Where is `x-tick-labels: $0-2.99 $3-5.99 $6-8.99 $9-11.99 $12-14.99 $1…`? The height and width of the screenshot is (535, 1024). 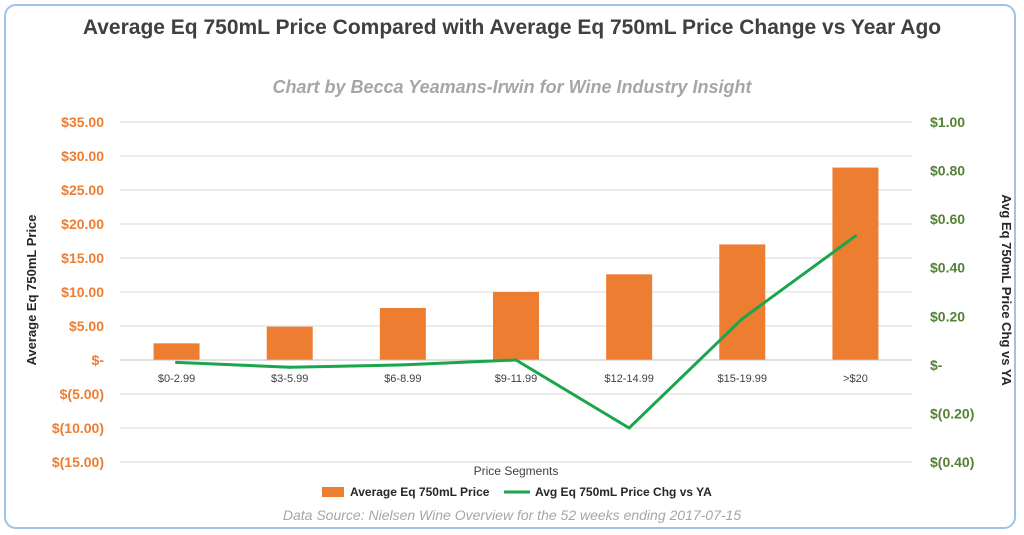 x-tick-labels: $0-2.99 $3-5.99 $6-8.99 $9-11.99 $12-14.99 $1… is located at coordinates (513, 379).